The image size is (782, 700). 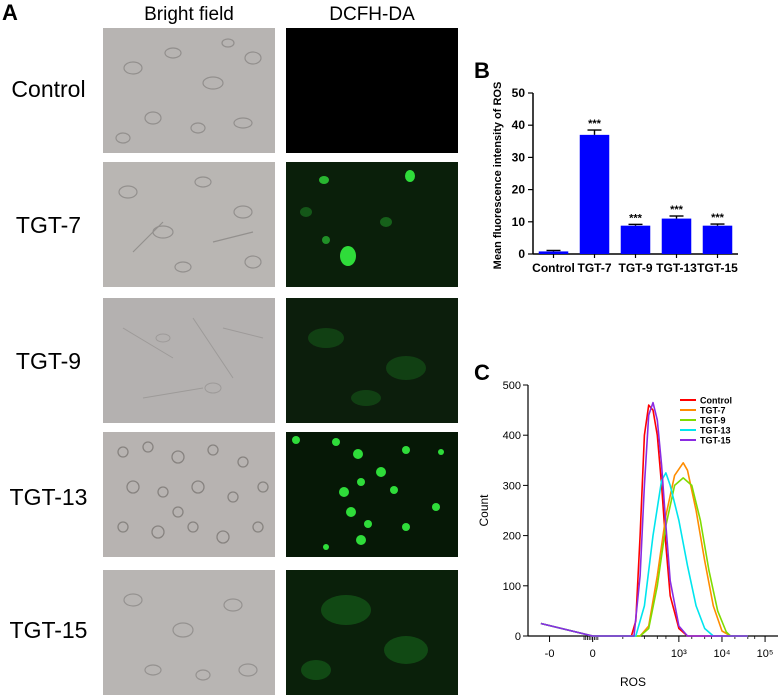 I want to click on x-tick-label: 10³, so click(x=679, y=654).